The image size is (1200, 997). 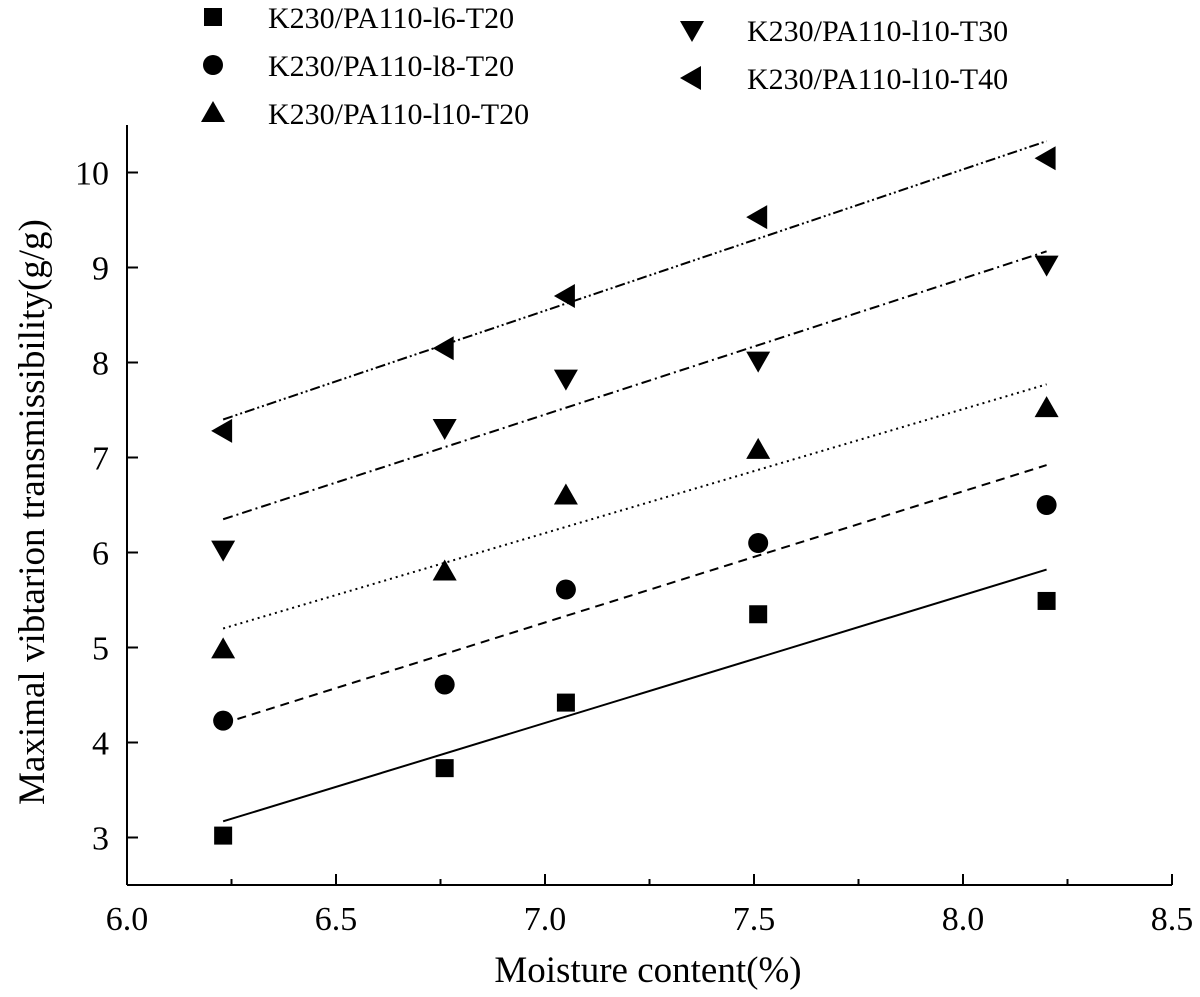 I want to click on y-tick-label: 5, so click(x=100, y=649).